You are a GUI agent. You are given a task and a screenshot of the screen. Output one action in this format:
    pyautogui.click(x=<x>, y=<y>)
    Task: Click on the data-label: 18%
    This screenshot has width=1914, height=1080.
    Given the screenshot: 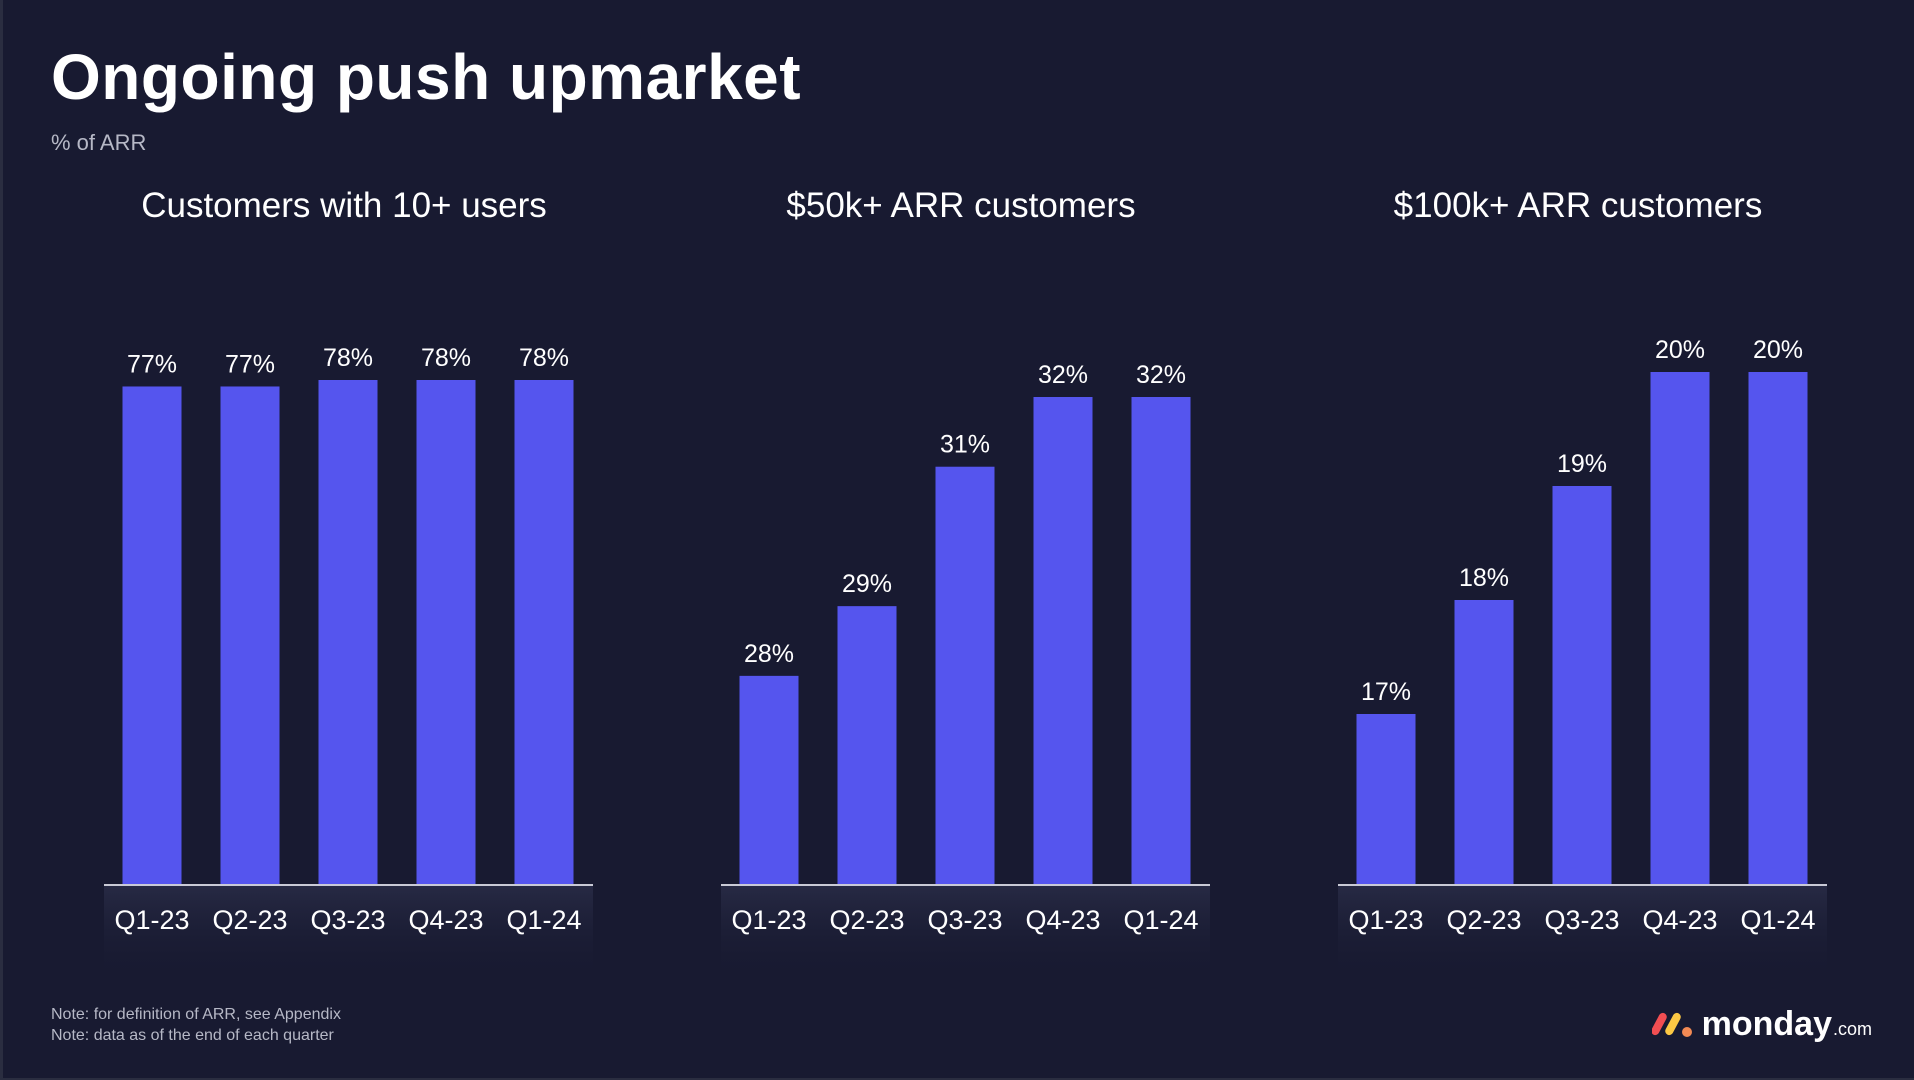 What is the action you would take?
    pyautogui.click(x=1484, y=578)
    